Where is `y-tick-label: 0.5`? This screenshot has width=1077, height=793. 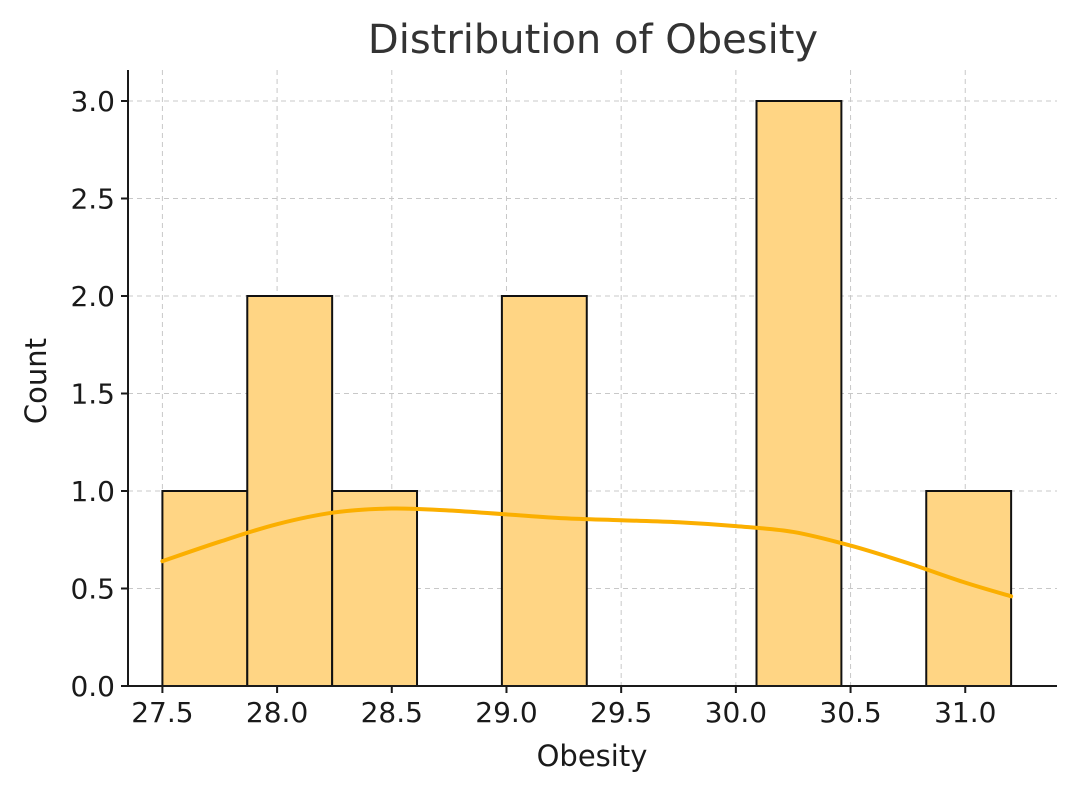 y-tick-label: 0.5 is located at coordinates (92, 589).